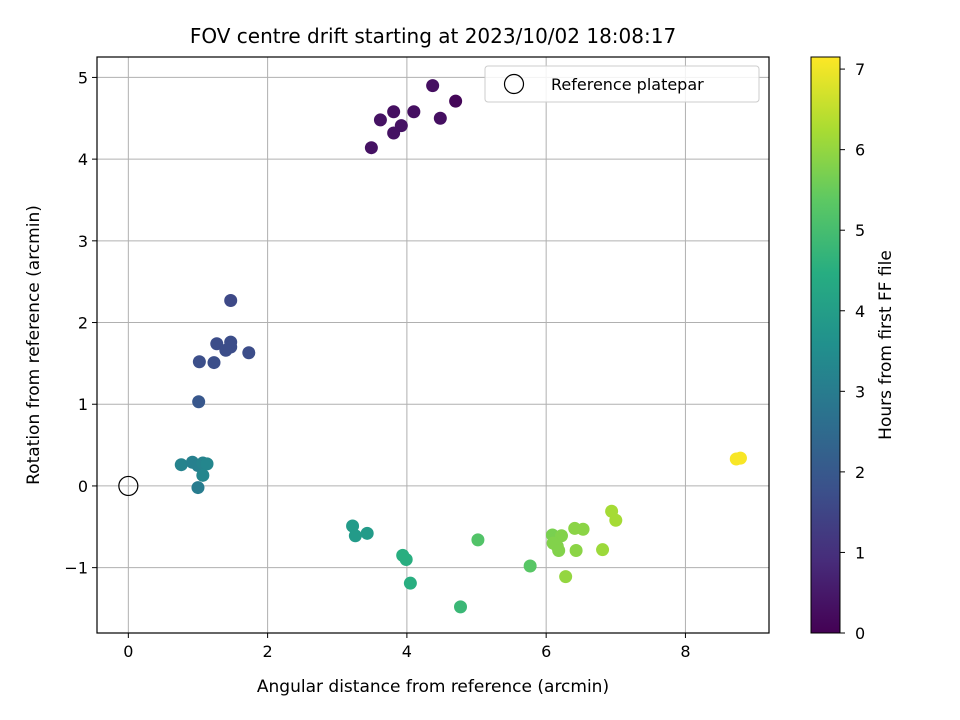  I want to click on x-tick-label: 6, so click(546, 651).